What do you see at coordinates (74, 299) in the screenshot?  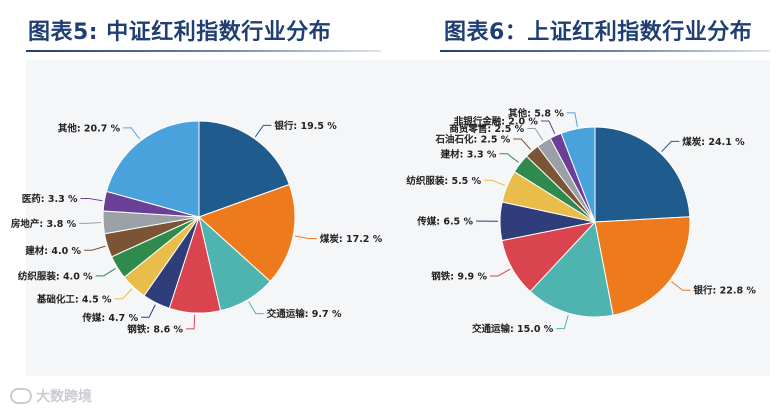 I see `slice-label-基础化工: 基础化工: 4.5 %` at bounding box center [74, 299].